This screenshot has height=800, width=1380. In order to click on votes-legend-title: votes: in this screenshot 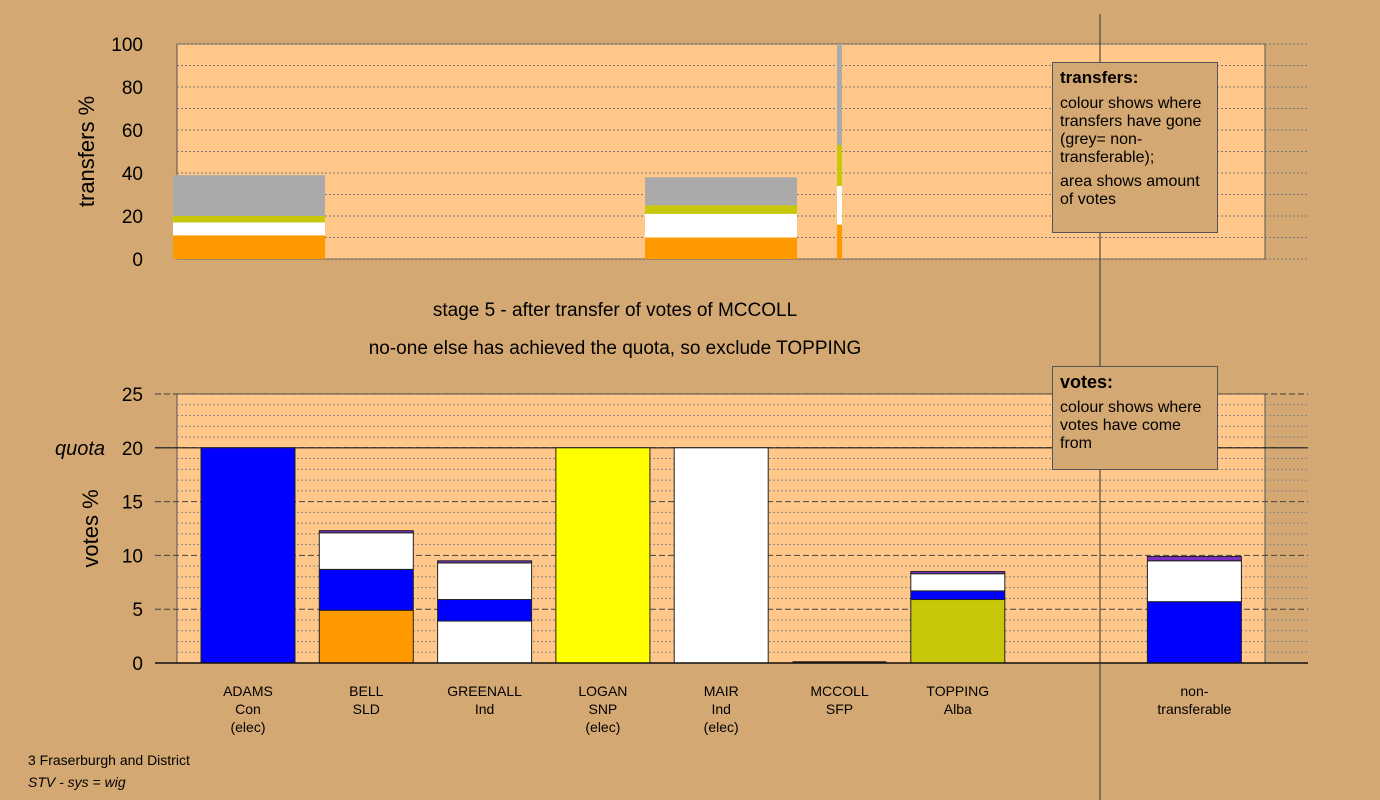, I will do `click(1087, 382)`.